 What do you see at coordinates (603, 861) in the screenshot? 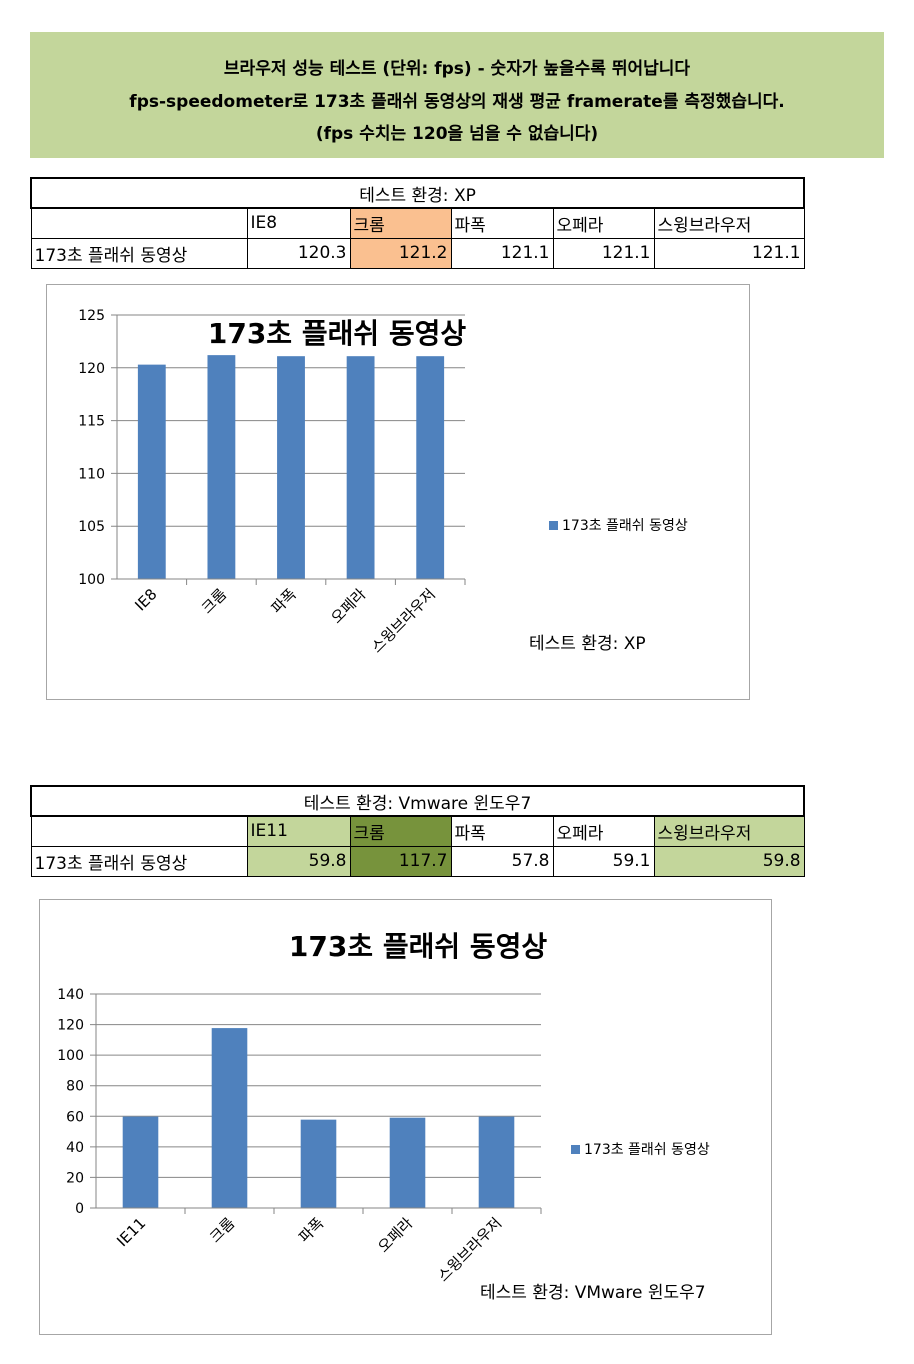
I see `table-win7-cell: 59.1` at bounding box center [603, 861].